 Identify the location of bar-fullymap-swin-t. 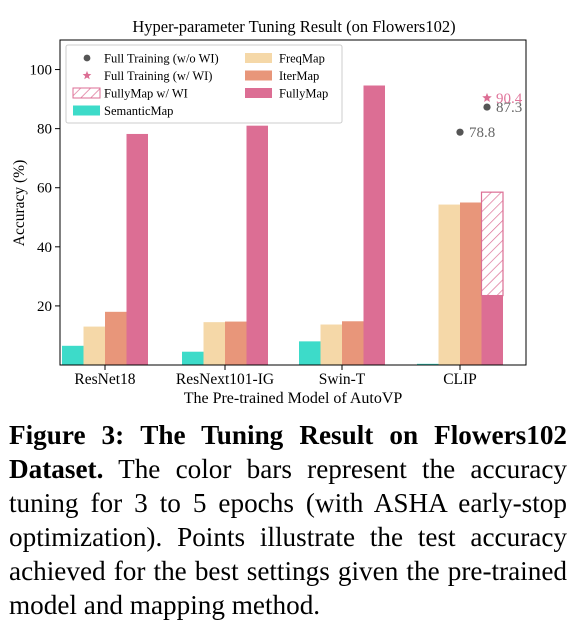
(374, 225).